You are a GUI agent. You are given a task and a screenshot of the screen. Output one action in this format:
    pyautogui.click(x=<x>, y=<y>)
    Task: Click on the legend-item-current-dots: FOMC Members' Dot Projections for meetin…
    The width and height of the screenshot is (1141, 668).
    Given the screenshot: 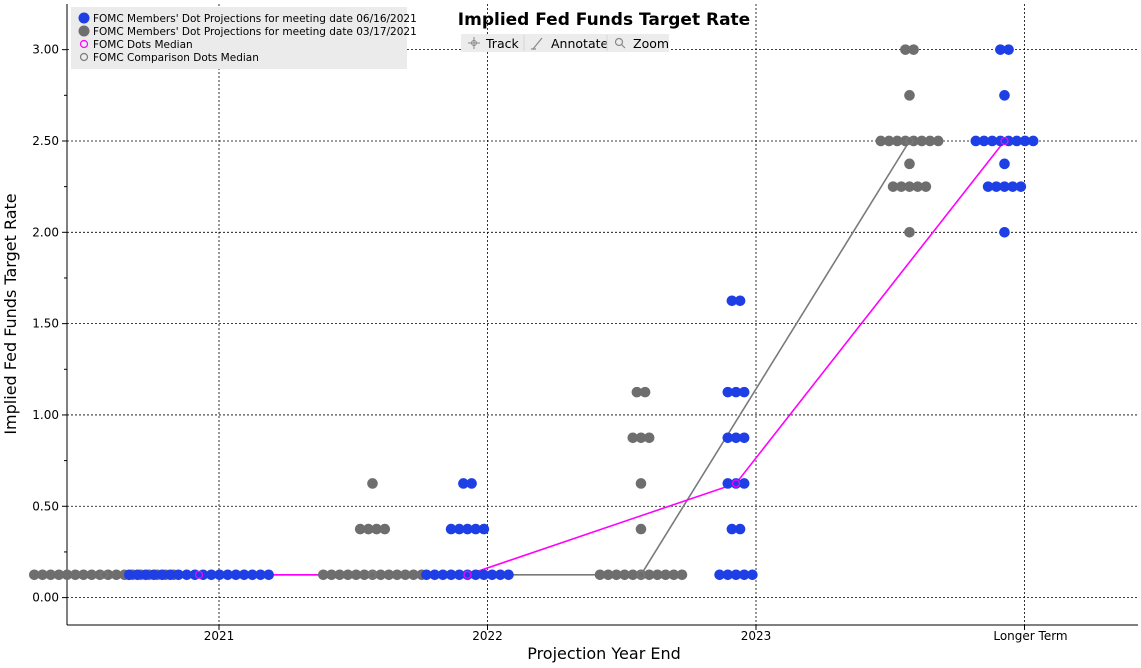 What is the action you would take?
    pyautogui.click(x=247, y=19)
    